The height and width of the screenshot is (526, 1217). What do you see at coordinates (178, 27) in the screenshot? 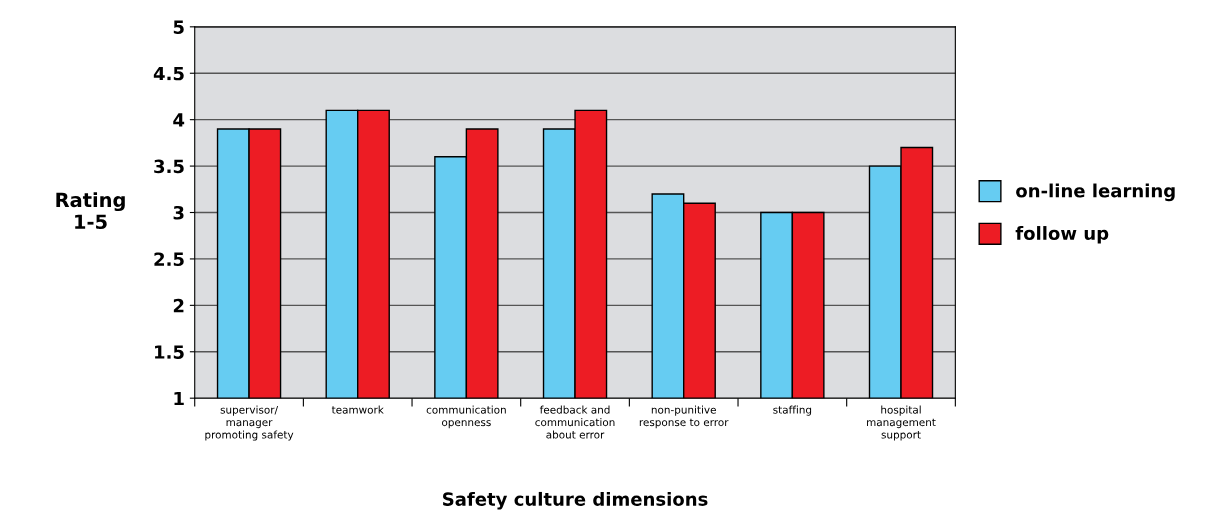
I see `y-tick-label: 5` at bounding box center [178, 27].